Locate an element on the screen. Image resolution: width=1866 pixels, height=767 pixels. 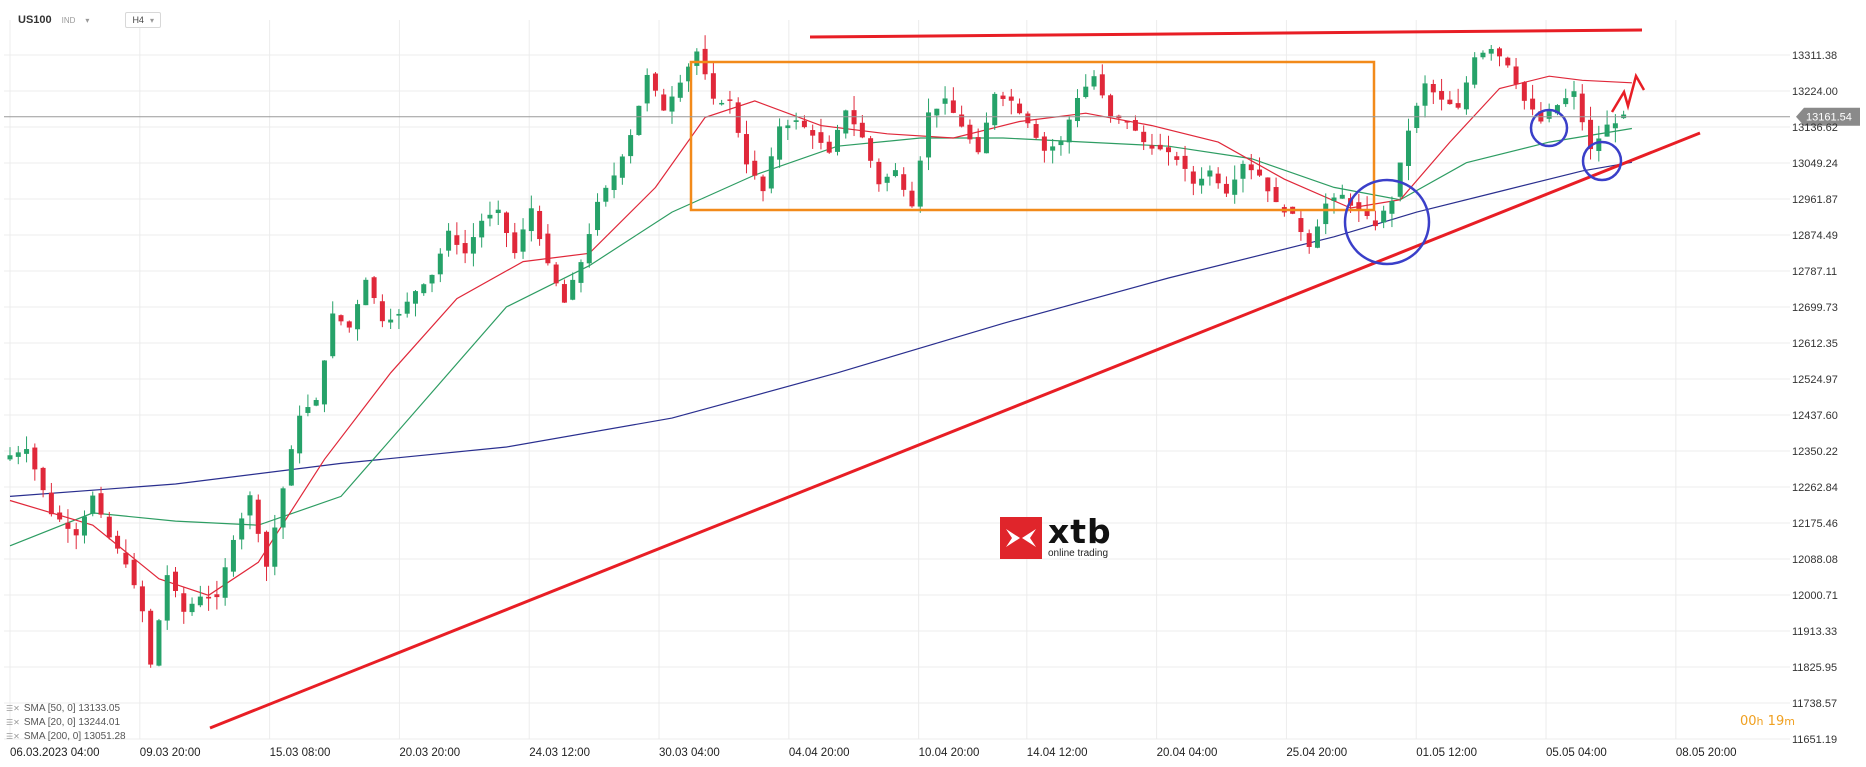
y-tick-label: 12175.46 is located at coordinates (1815, 524).